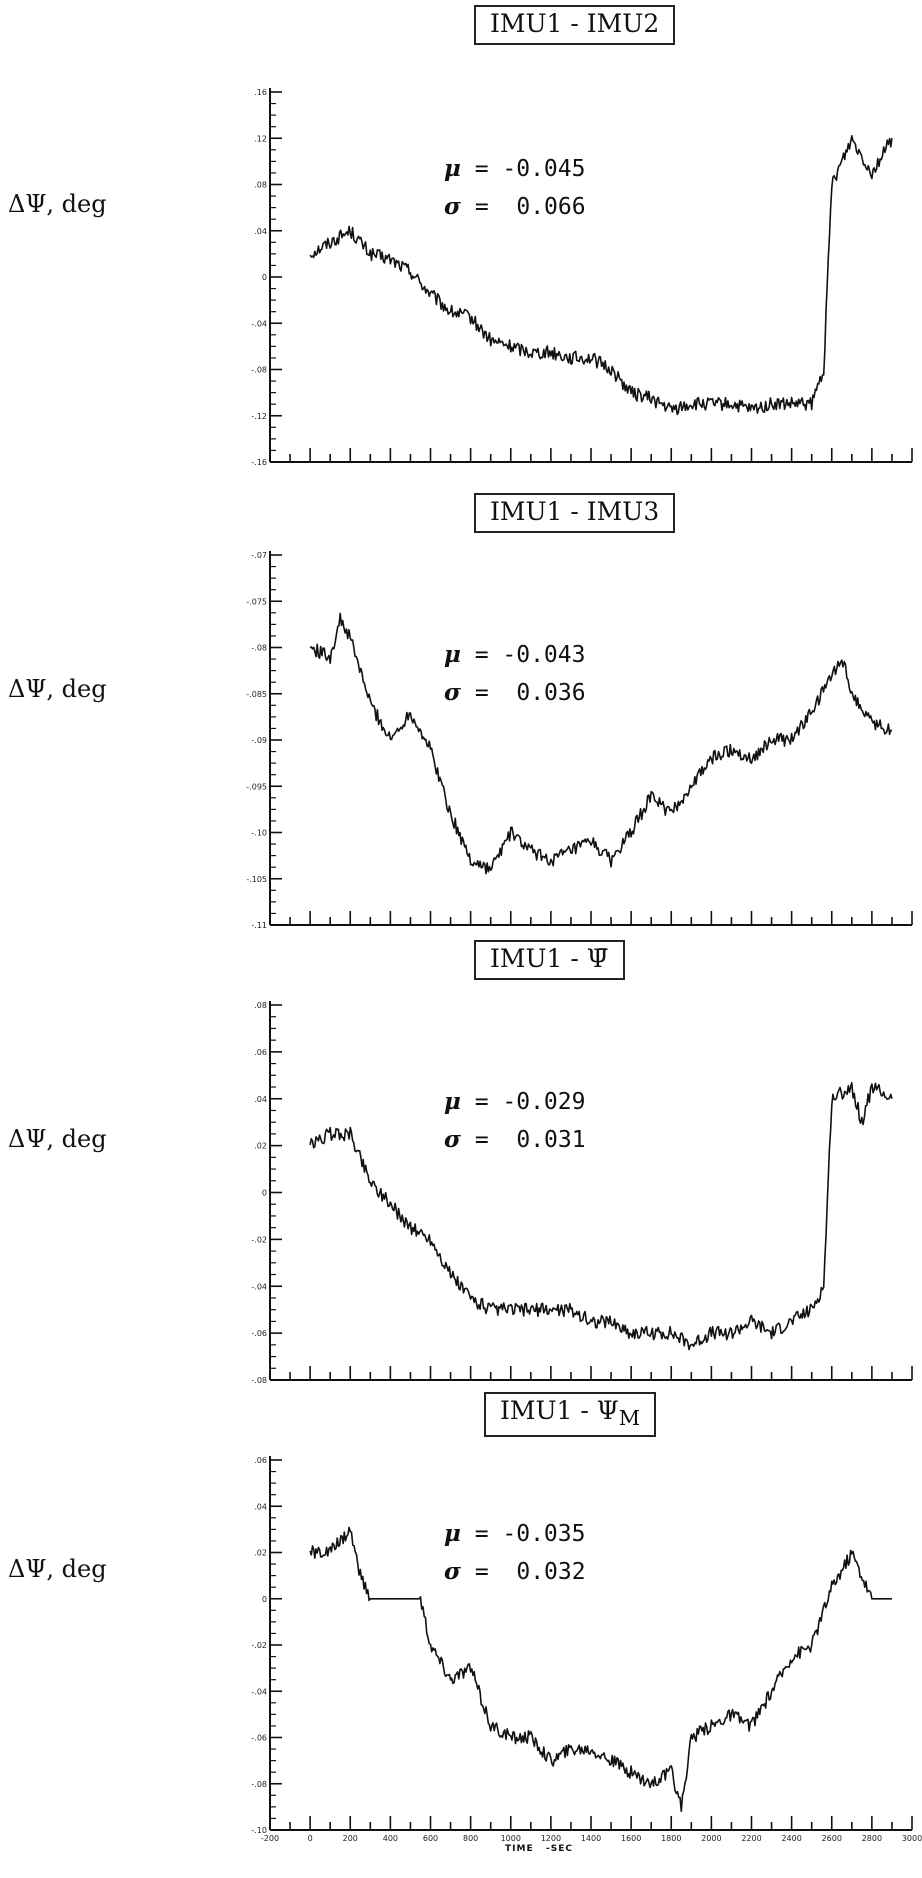  I want to click on y-tick-label: -.085, so click(256, 694).